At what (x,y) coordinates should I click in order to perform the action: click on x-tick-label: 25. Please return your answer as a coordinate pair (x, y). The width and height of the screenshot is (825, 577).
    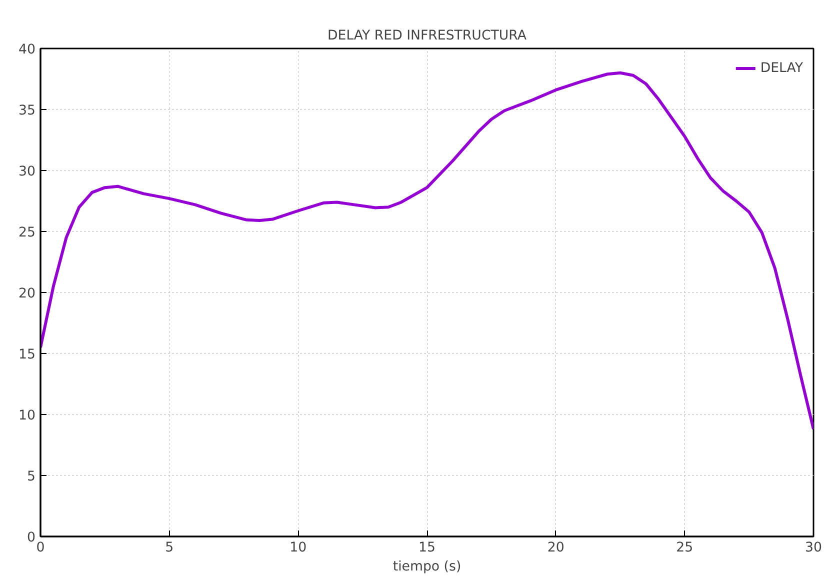
    Looking at the image, I should click on (685, 548).